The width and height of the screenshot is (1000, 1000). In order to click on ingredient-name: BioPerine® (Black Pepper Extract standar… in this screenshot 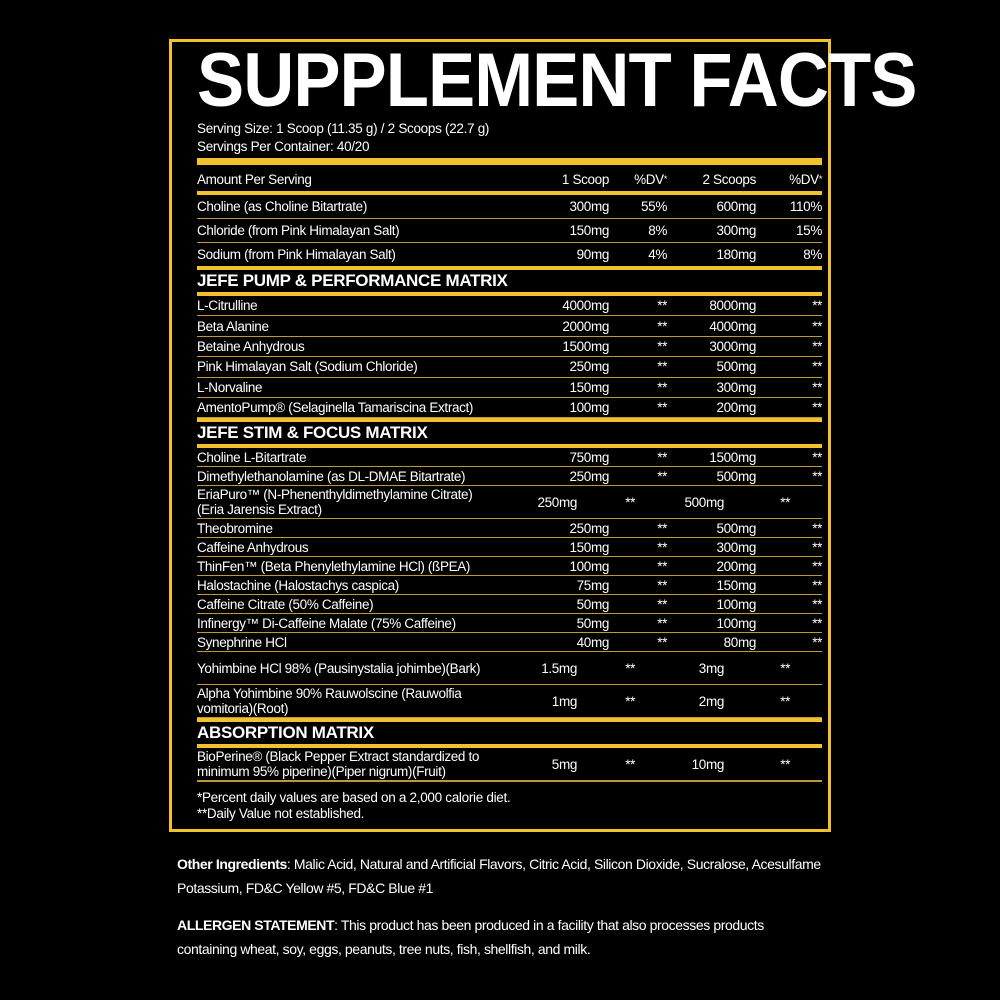, I will do `click(338, 764)`.